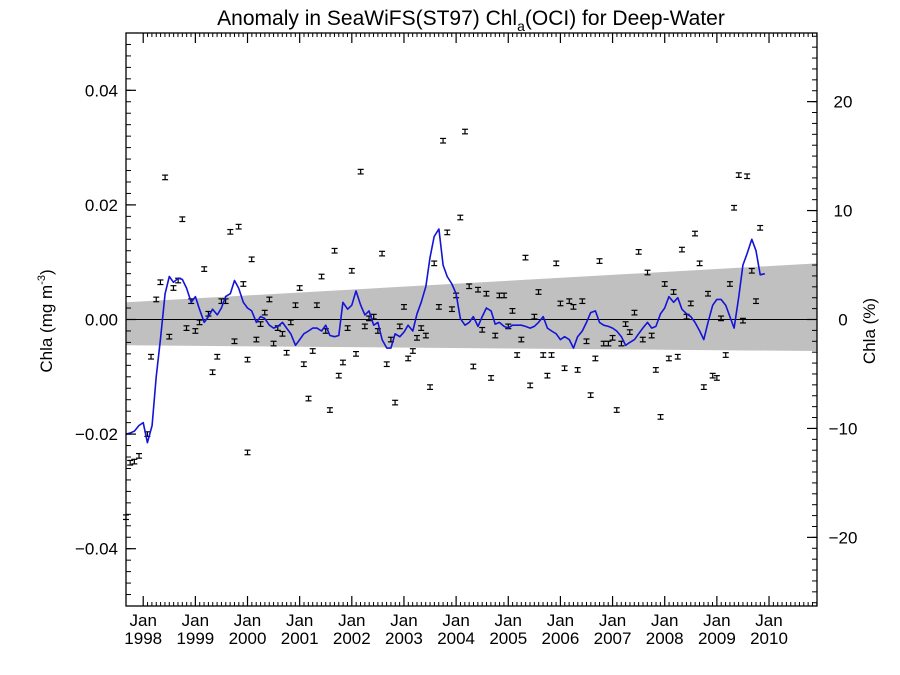 The width and height of the screenshot is (900, 675). Describe the element at coordinates (96, 549) in the screenshot. I see `y-tick-label-left: −0.04` at that location.